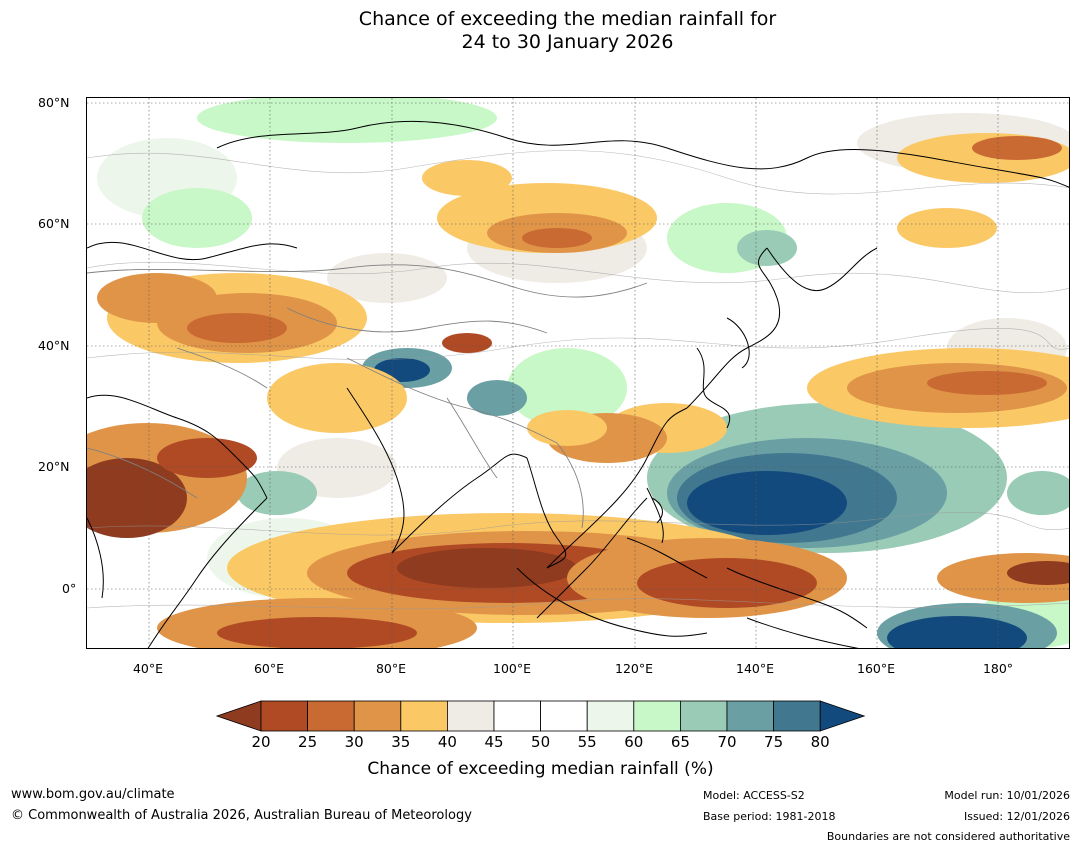 This screenshot has height=850, width=1081. I want to click on footer-model: Model: ACCESS-S2, so click(754, 795).